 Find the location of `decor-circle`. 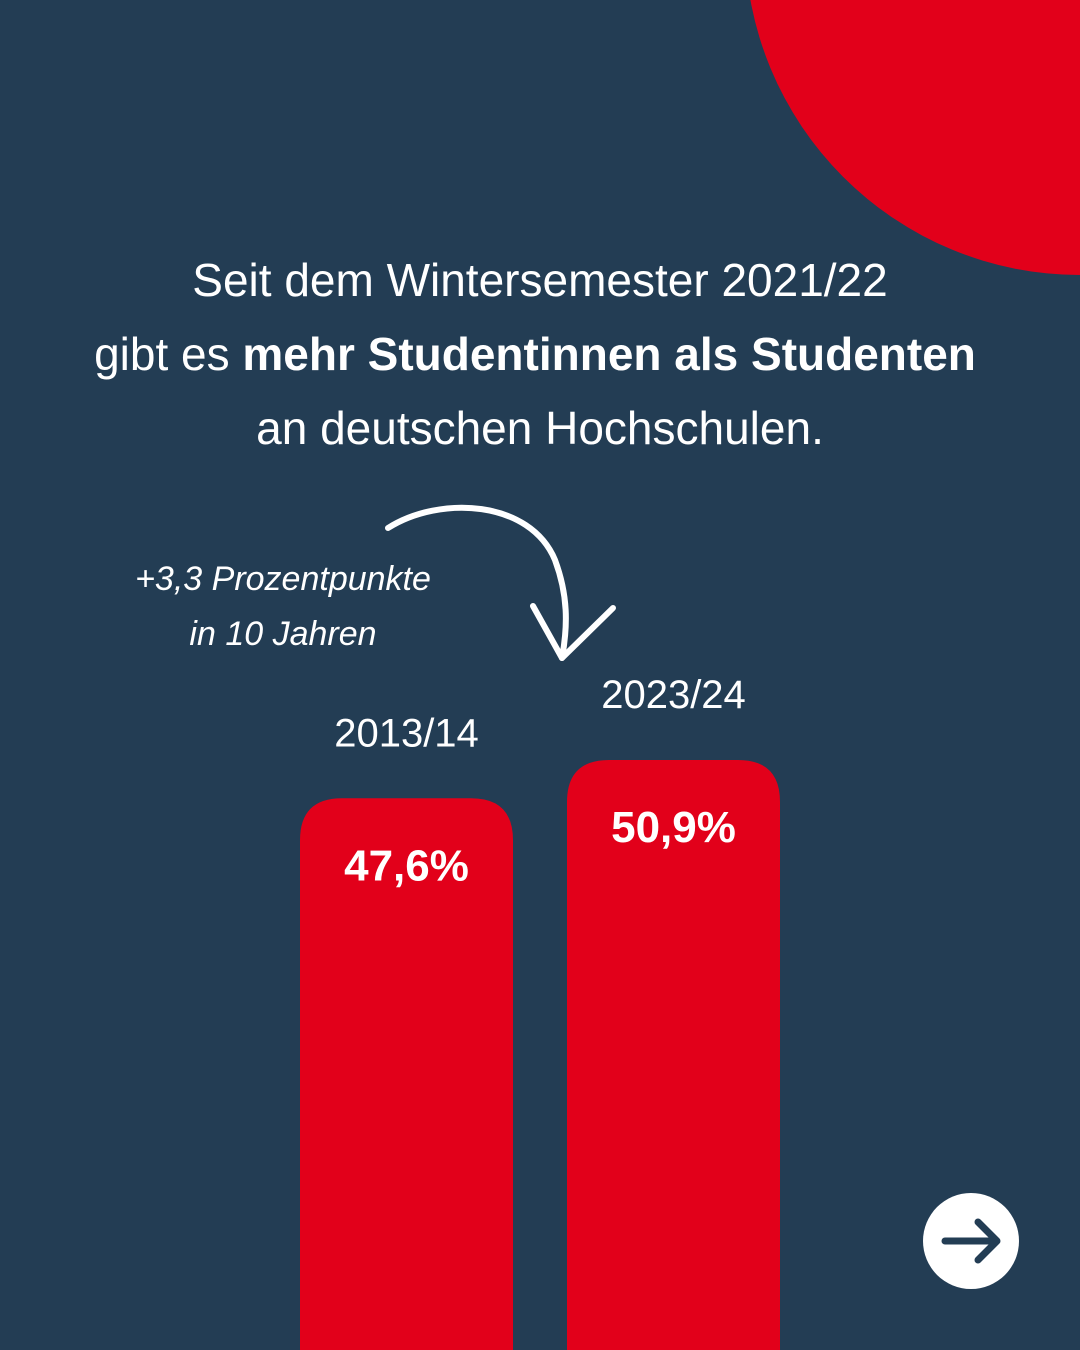

decor-circle is located at coordinates (915, 137).